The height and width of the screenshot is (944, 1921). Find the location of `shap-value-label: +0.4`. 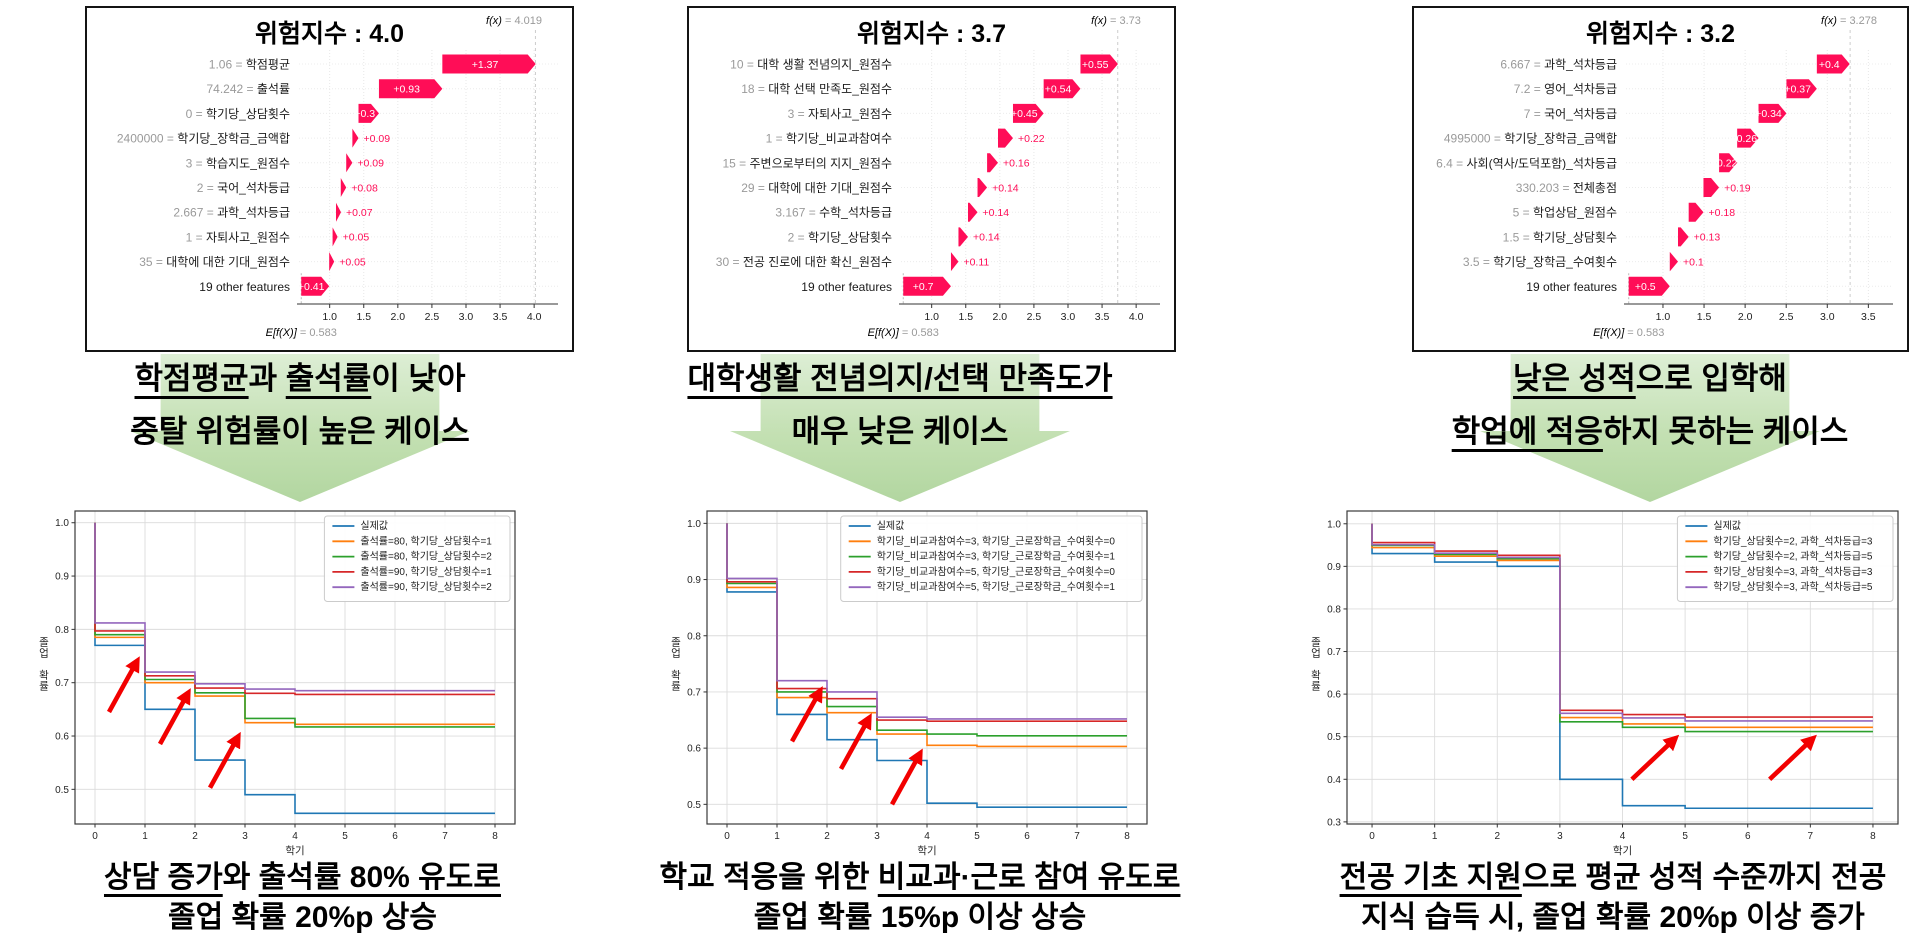

shap-value-label: +0.4 is located at coordinates (1829, 65).